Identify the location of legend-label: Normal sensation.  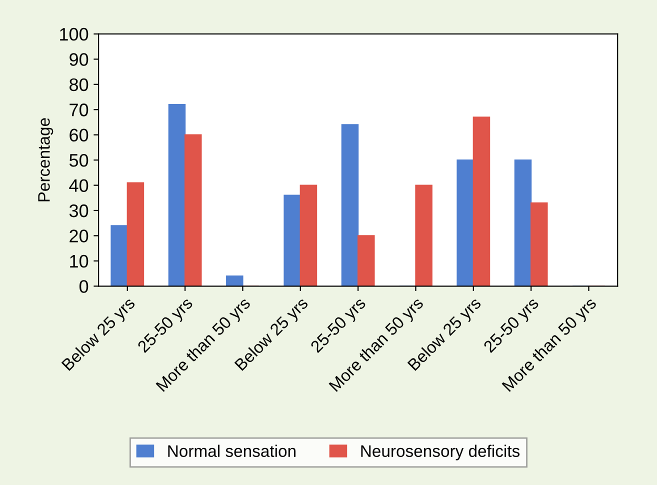
(232, 451).